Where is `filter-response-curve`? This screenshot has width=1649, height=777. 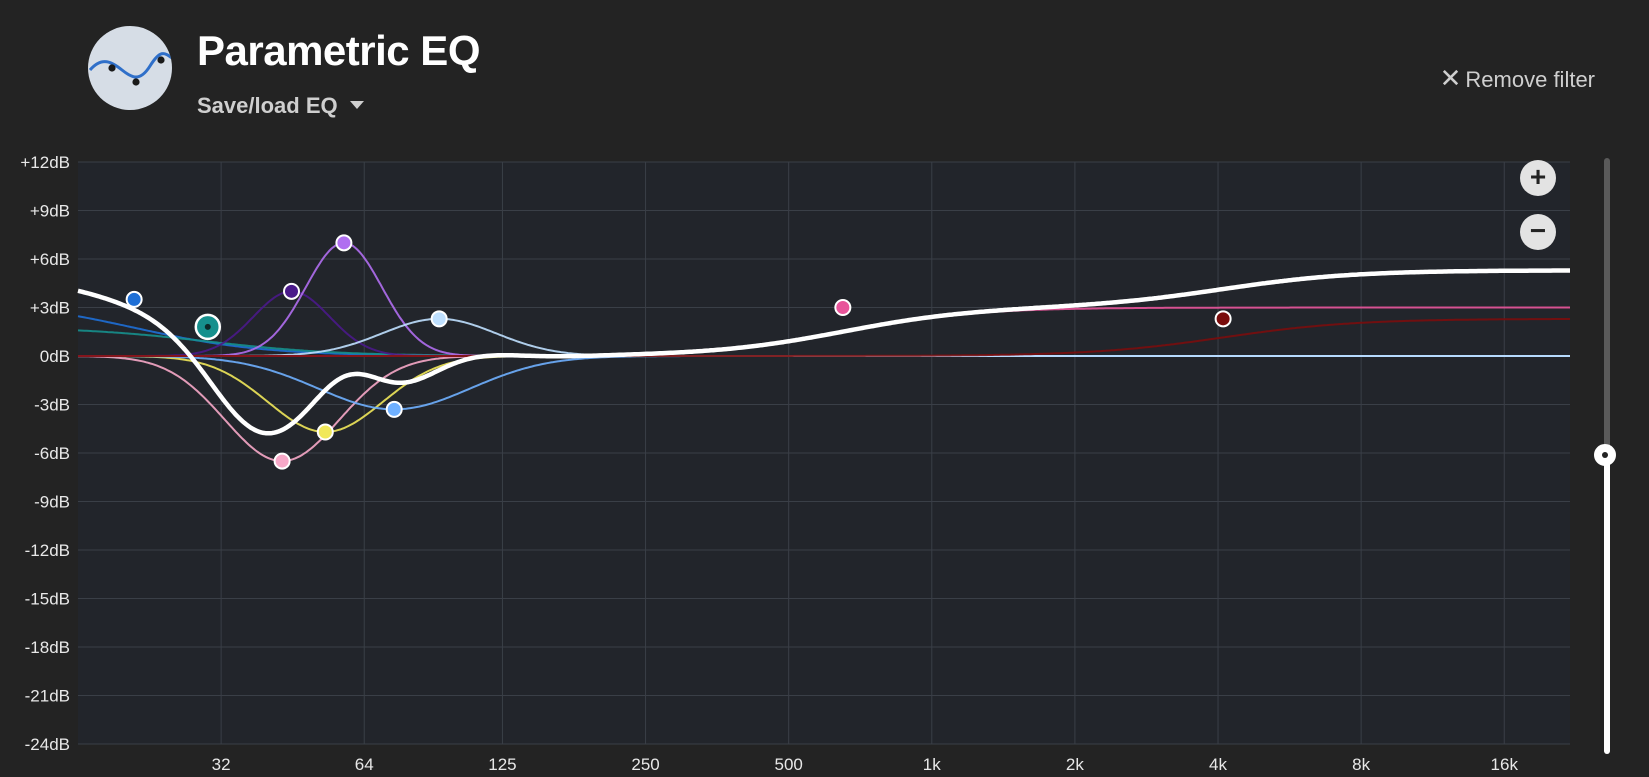
filter-response-curve is located at coordinates (824, 337).